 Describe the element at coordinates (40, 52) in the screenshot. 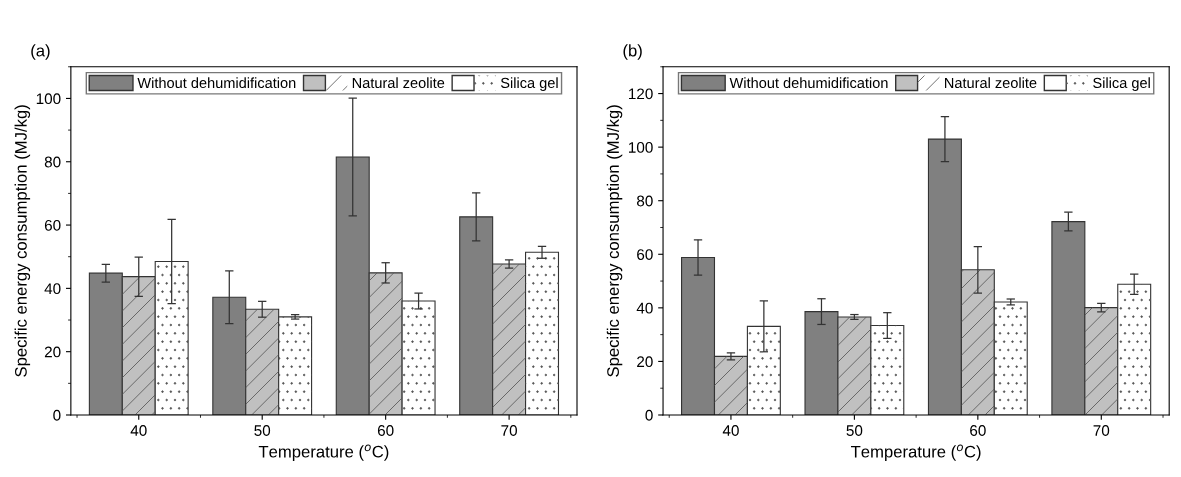

I see `text: (a)` at that location.